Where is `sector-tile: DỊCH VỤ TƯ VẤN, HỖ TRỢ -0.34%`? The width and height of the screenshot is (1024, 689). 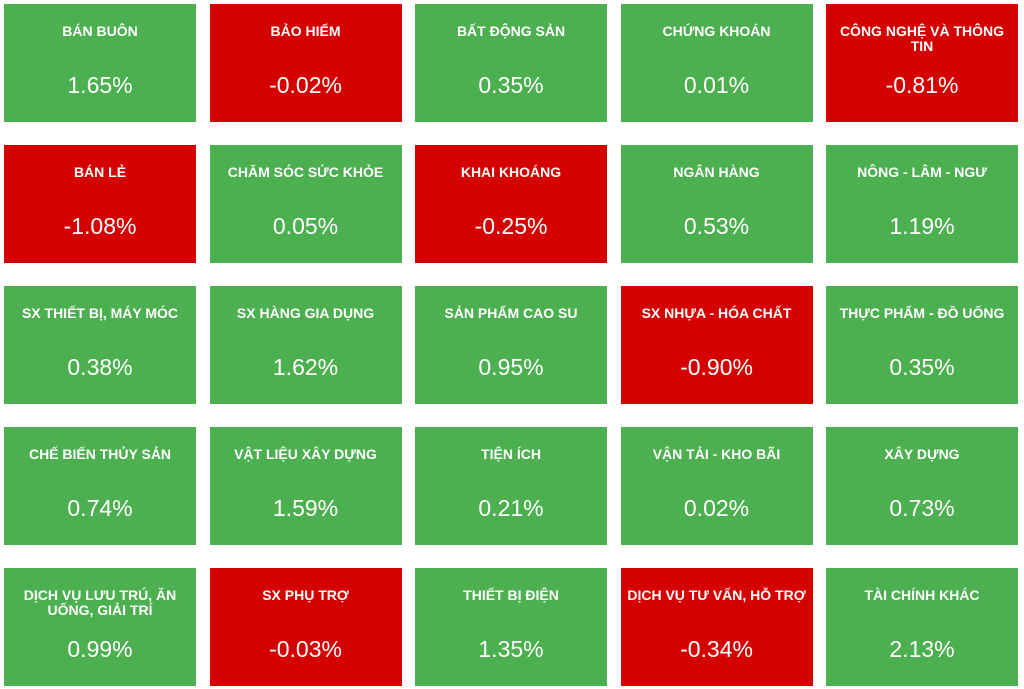
sector-tile: DỊCH VỤ TƯ VẤN, HỖ TRỢ -0.34% is located at coordinates (716, 627).